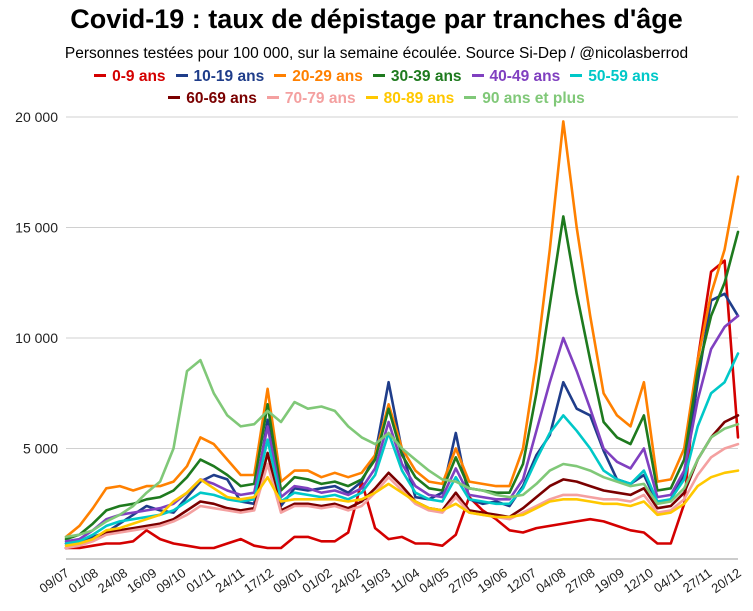 This screenshot has width=753, height=611. I want to click on x-tick-label: 01/02, so click(316, 580).